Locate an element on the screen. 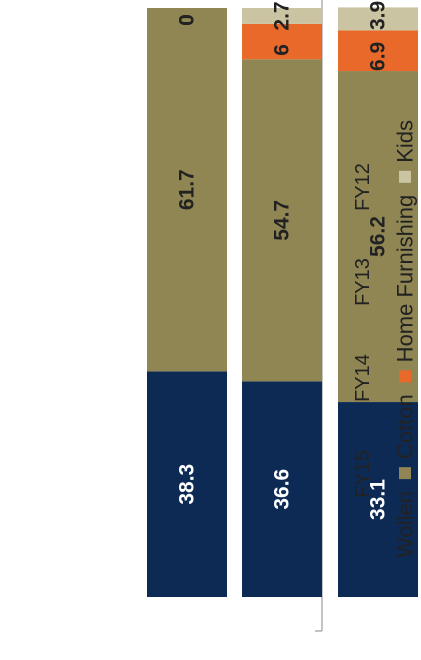 Image resolution: width=421 pixels, height=660 pixels. bar-wollen-fy14 is located at coordinates (378, 499).